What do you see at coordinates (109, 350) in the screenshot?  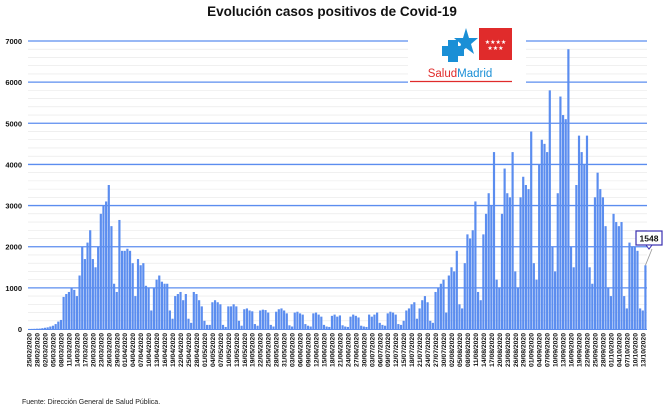 I see `x-tick-label: 26/03/2020` at bounding box center [109, 350].